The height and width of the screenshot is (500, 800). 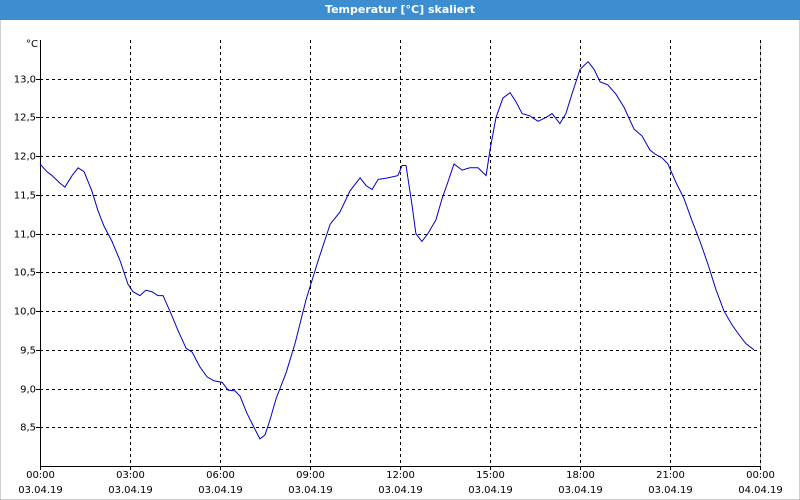 I want to click on y-tick-label: 12,5, so click(x=25, y=118).